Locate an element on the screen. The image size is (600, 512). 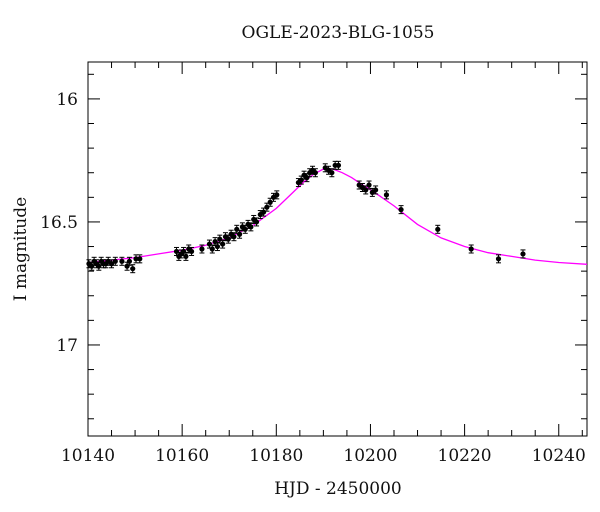
x-tick-label: 10180 is located at coordinates (276, 456).